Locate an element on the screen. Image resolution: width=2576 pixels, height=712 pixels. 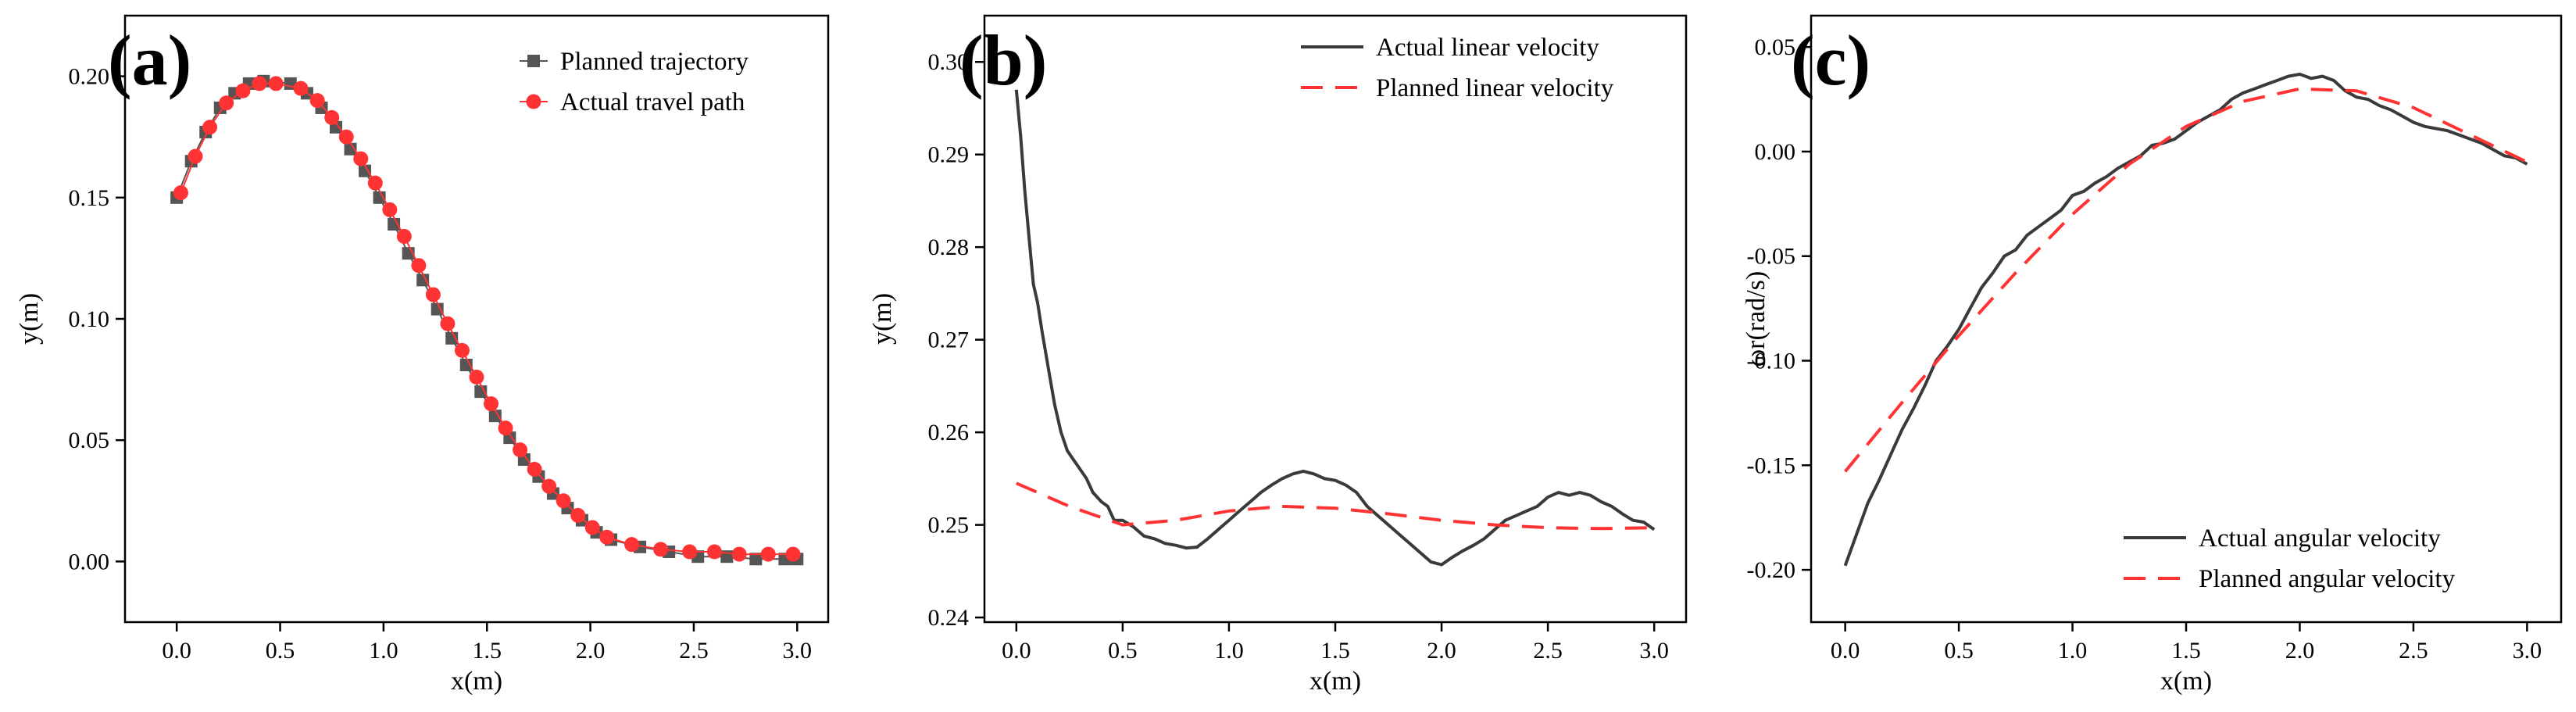
legend-label: Planned trajectory is located at coordinates (655, 62).